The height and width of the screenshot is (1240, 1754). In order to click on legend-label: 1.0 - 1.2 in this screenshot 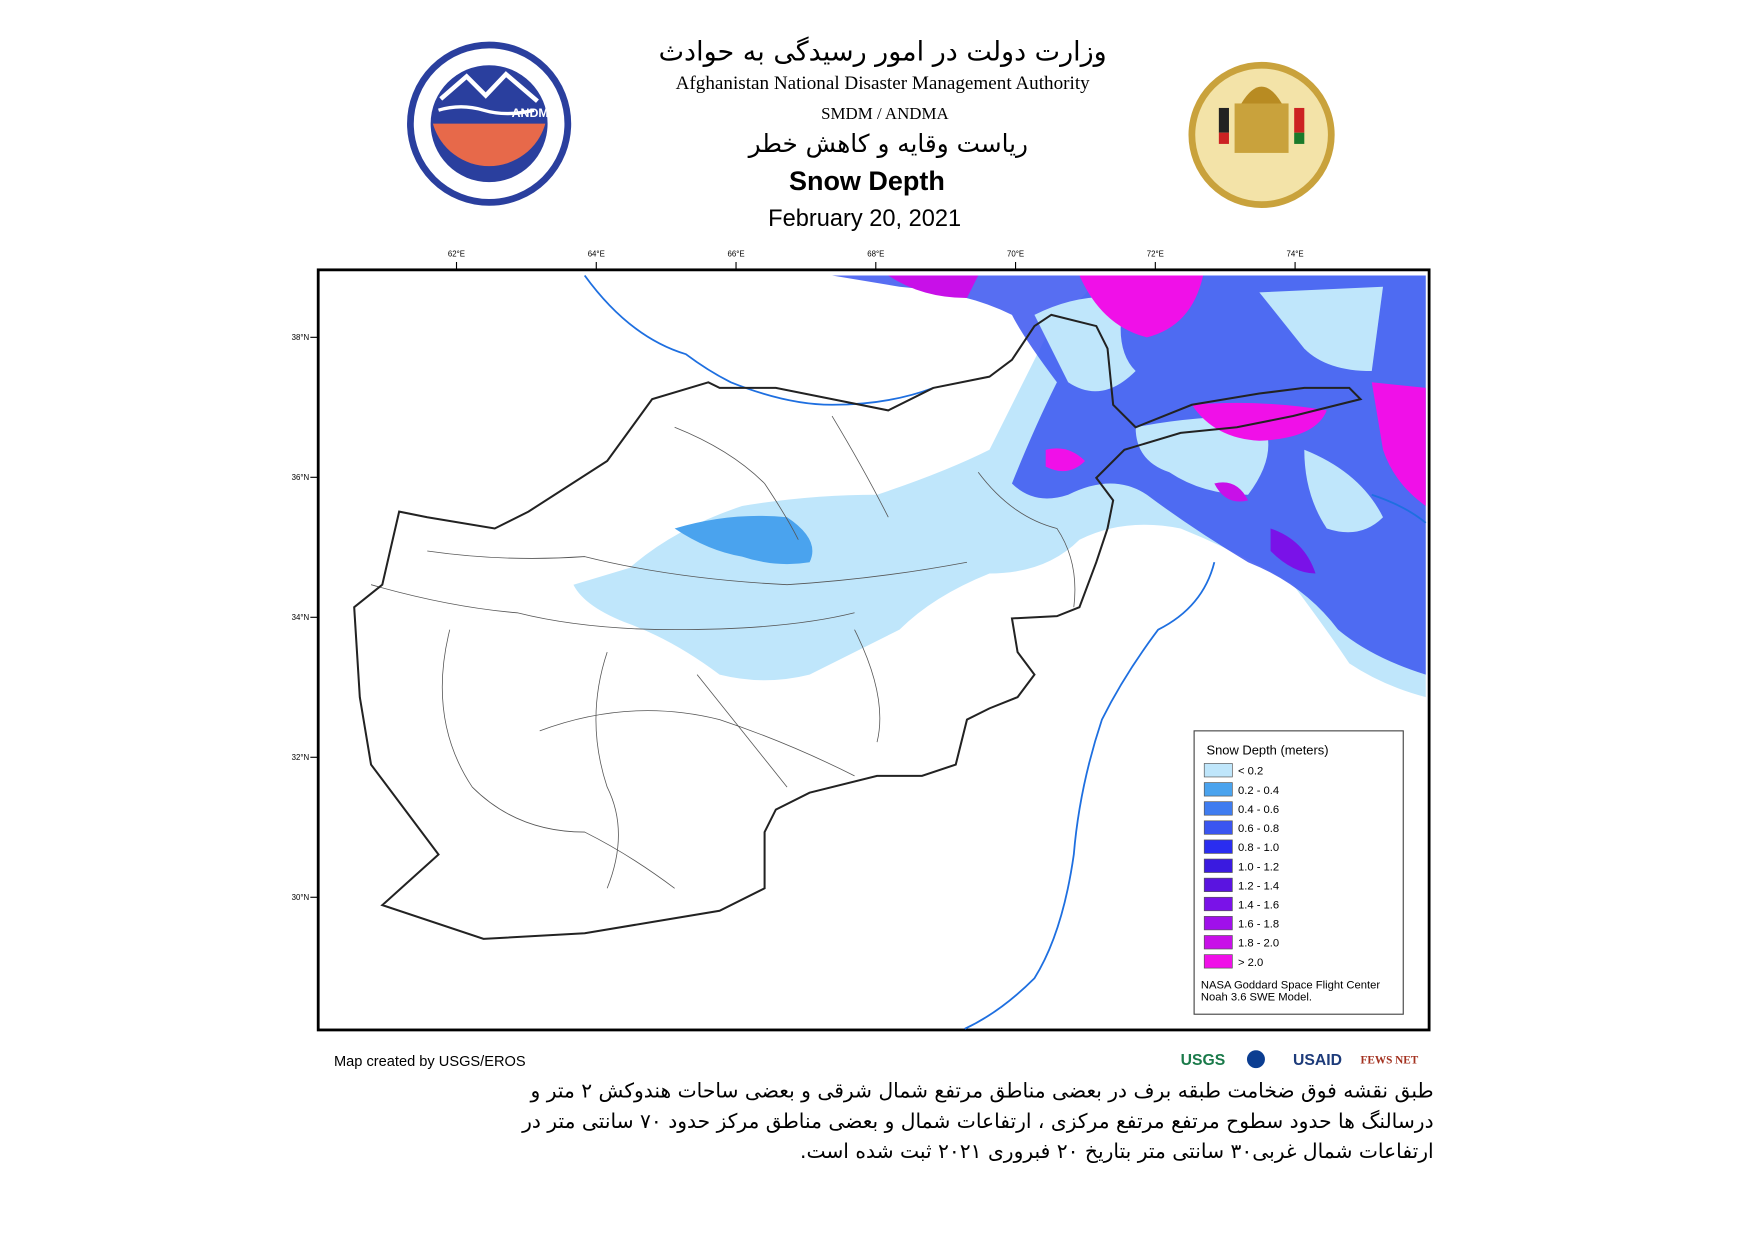, I will do `click(1258, 867)`.